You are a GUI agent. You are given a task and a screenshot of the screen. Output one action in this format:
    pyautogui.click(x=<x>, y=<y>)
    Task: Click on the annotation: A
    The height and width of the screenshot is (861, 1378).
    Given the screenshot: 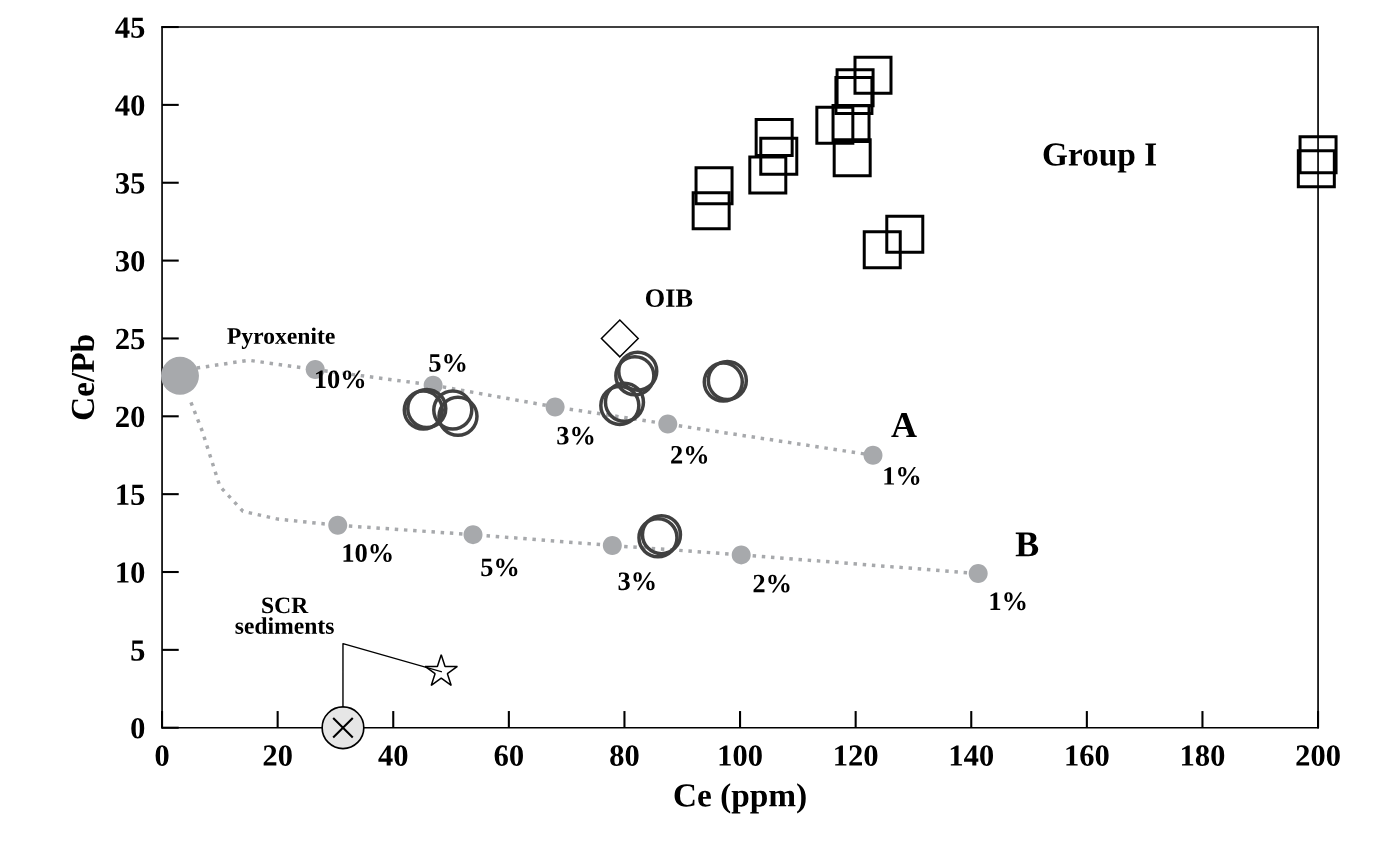 What is the action you would take?
    pyautogui.click(x=904, y=425)
    